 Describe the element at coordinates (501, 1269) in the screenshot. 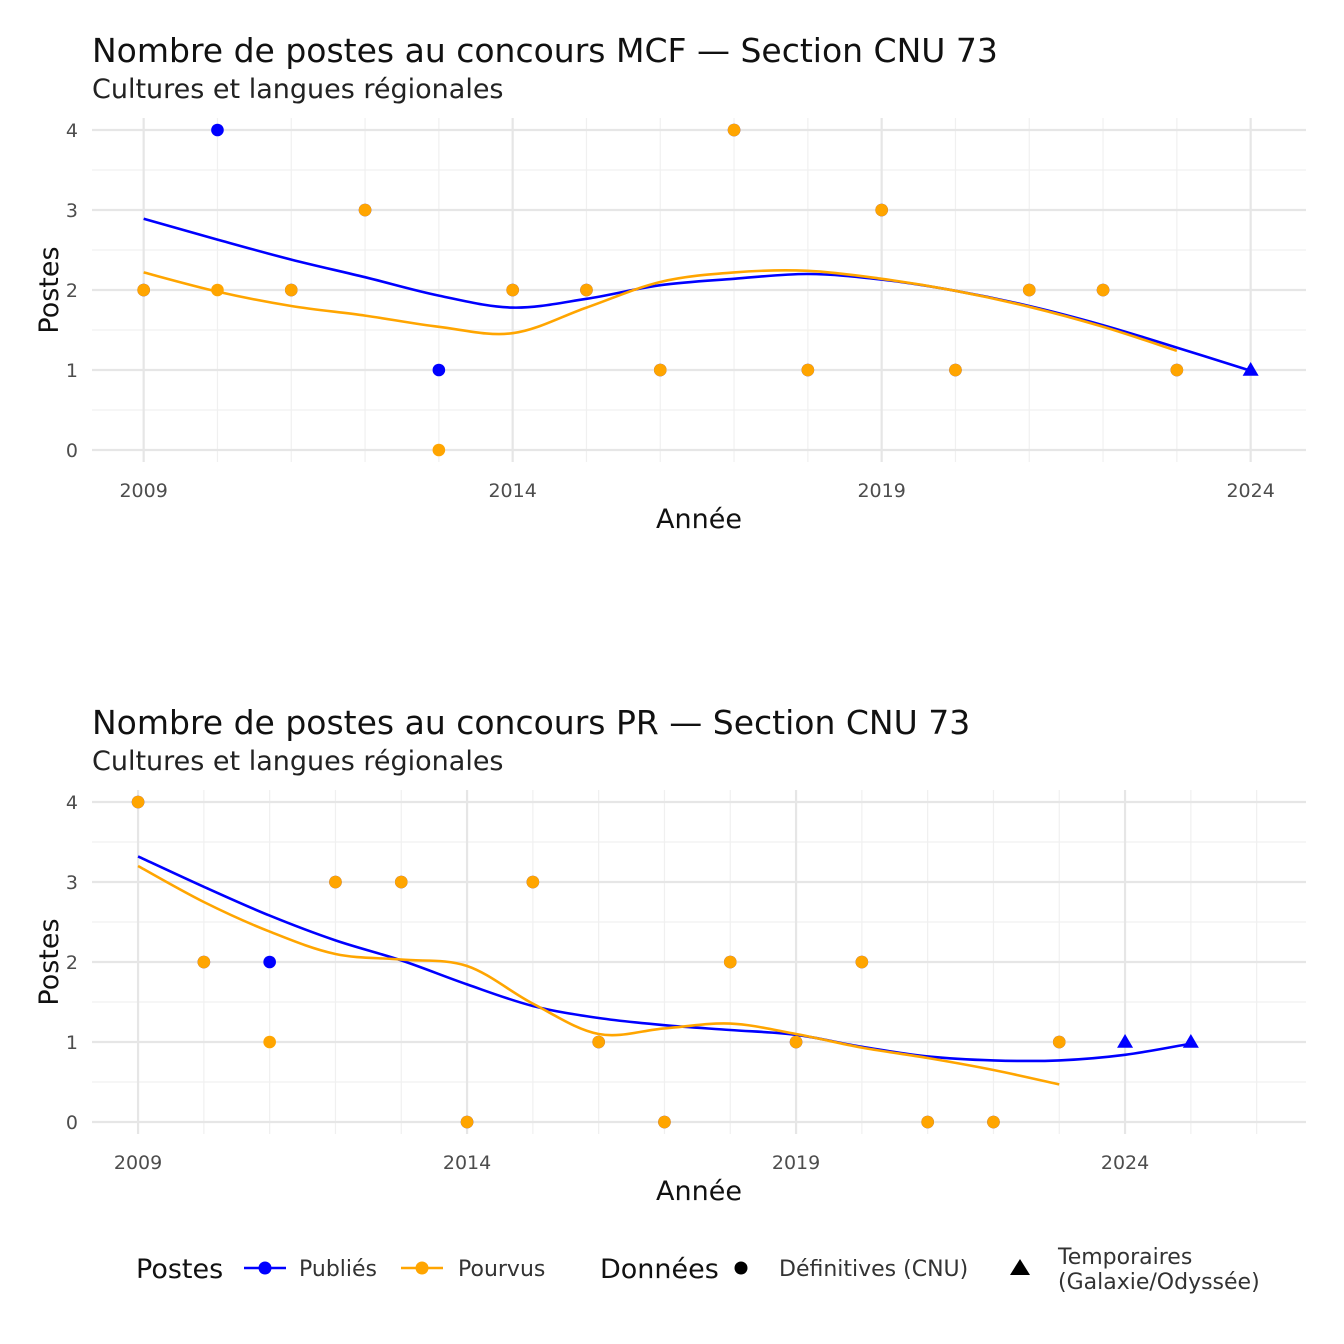

I see `legend-label-pourvus: Pourvus` at that location.